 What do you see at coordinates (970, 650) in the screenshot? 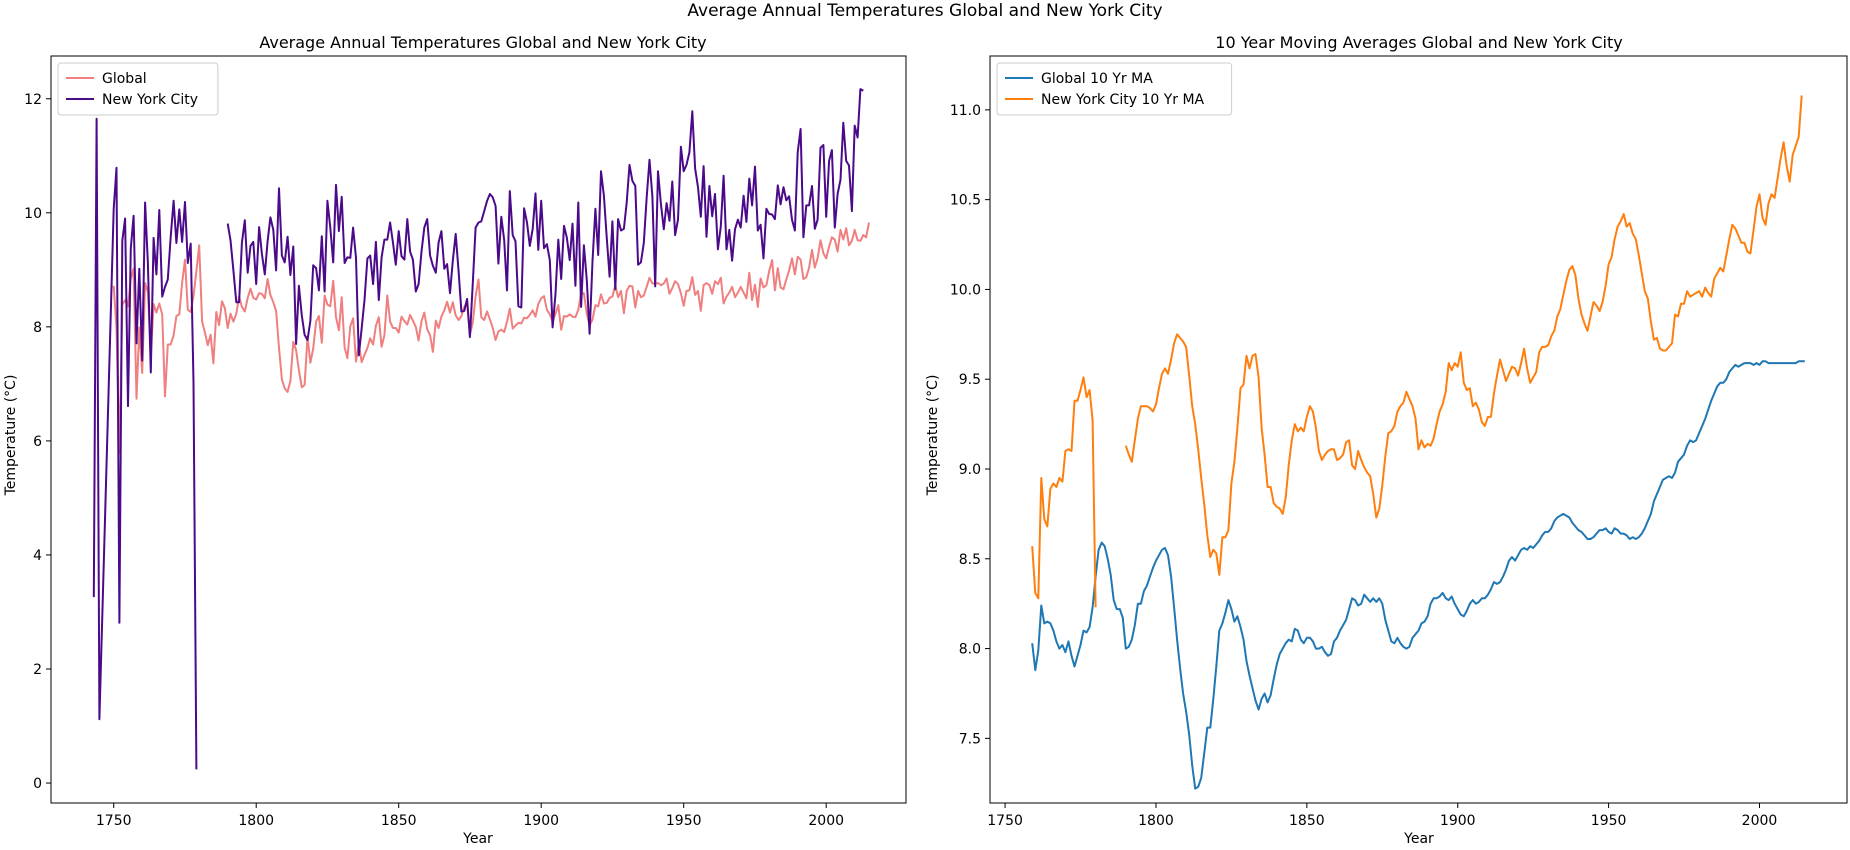
I see `right-chart-y-tick-label-1: 8.0` at bounding box center [970, 650].